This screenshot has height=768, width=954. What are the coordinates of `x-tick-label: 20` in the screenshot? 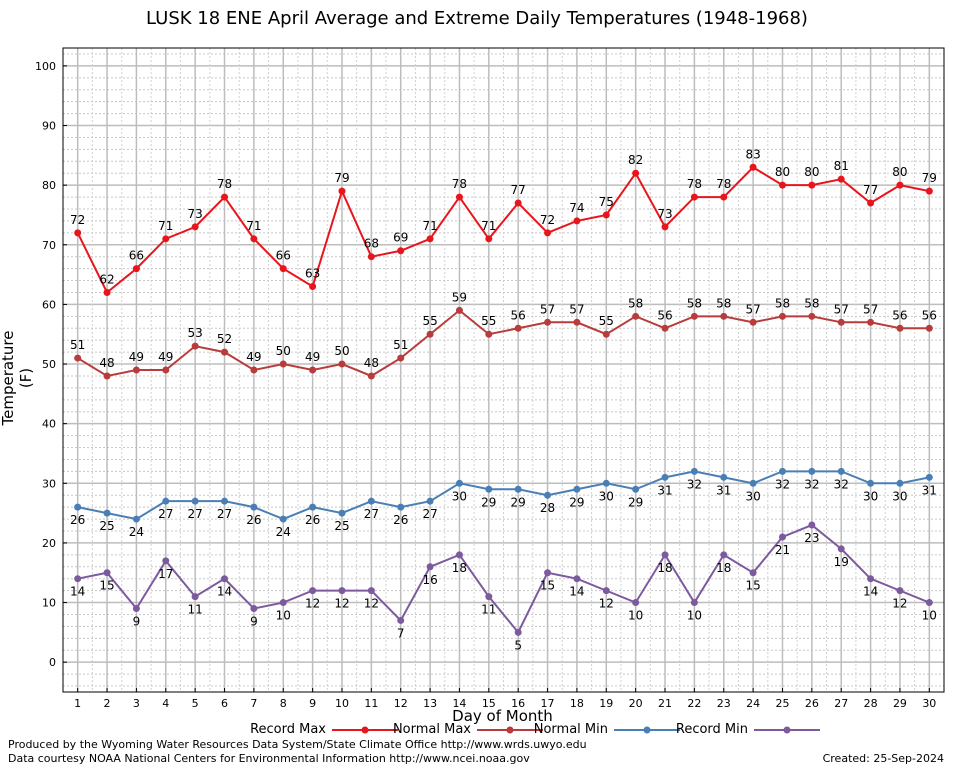 It's located at (636, 703).